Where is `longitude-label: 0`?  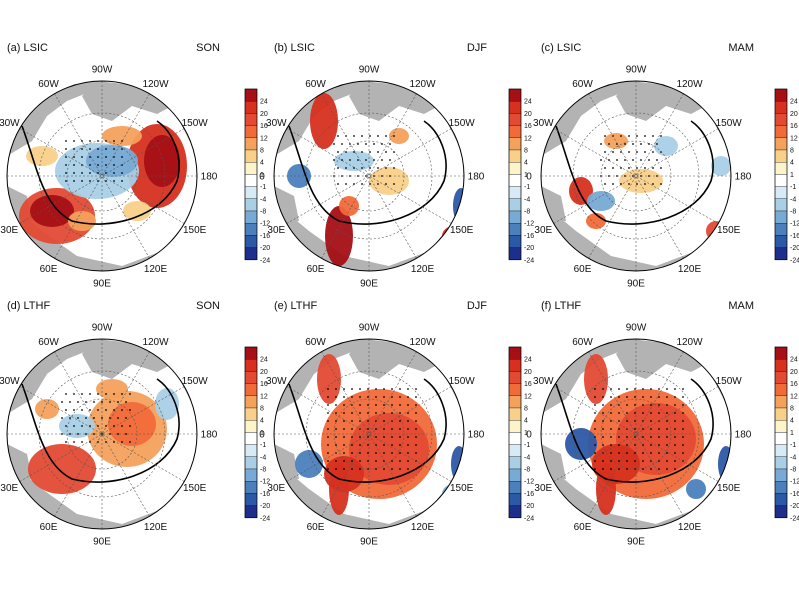
longitude-label: 0 is located at coordinates (262, 177).